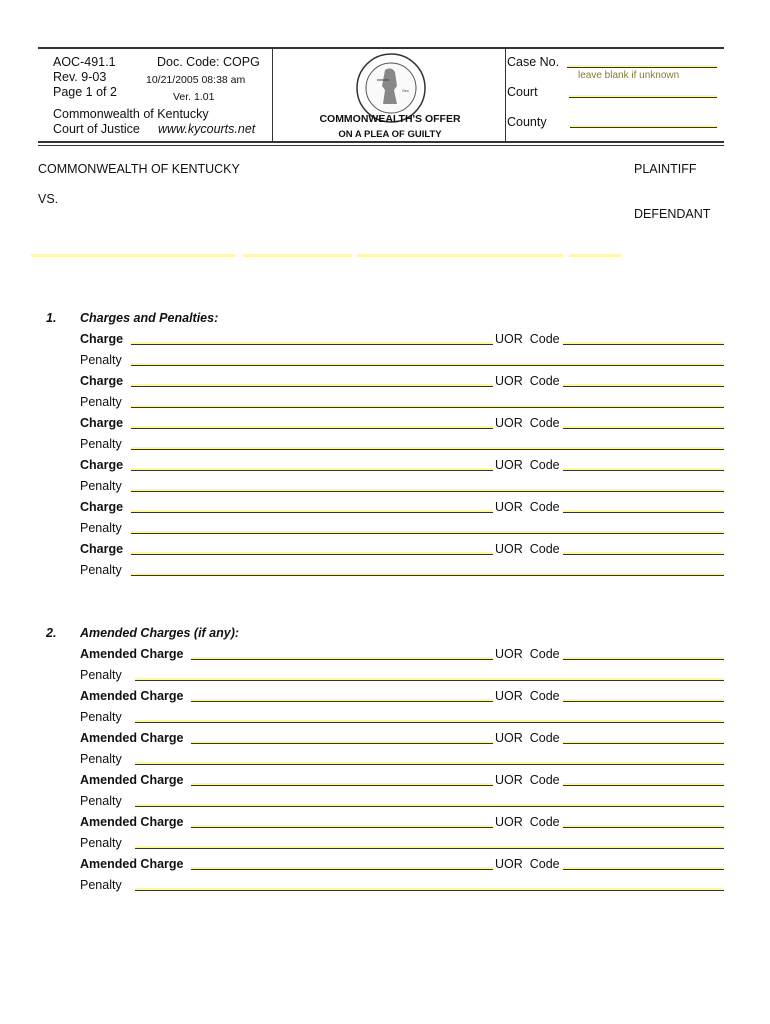 The image size is (770, 1024). What do you see at coordinates (665, 169) in the screenshot?
I see `plaintiff-label: PLAINTIFF` at bounding box center [665, 169].